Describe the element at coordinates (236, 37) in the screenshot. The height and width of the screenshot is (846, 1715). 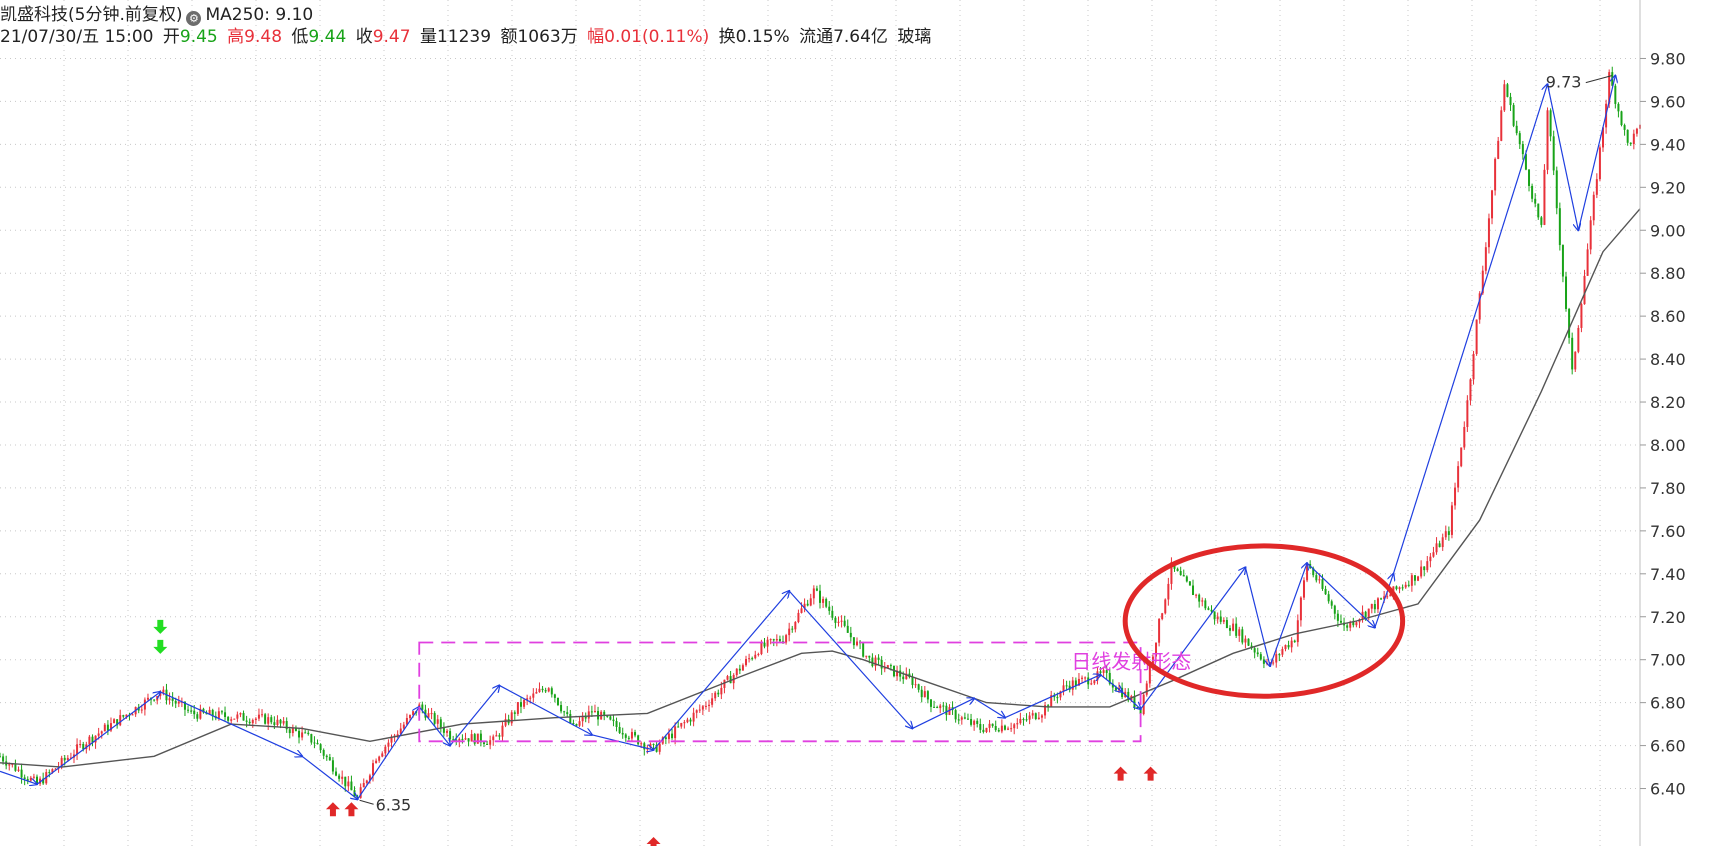
I see `high-label: 高` at that location.